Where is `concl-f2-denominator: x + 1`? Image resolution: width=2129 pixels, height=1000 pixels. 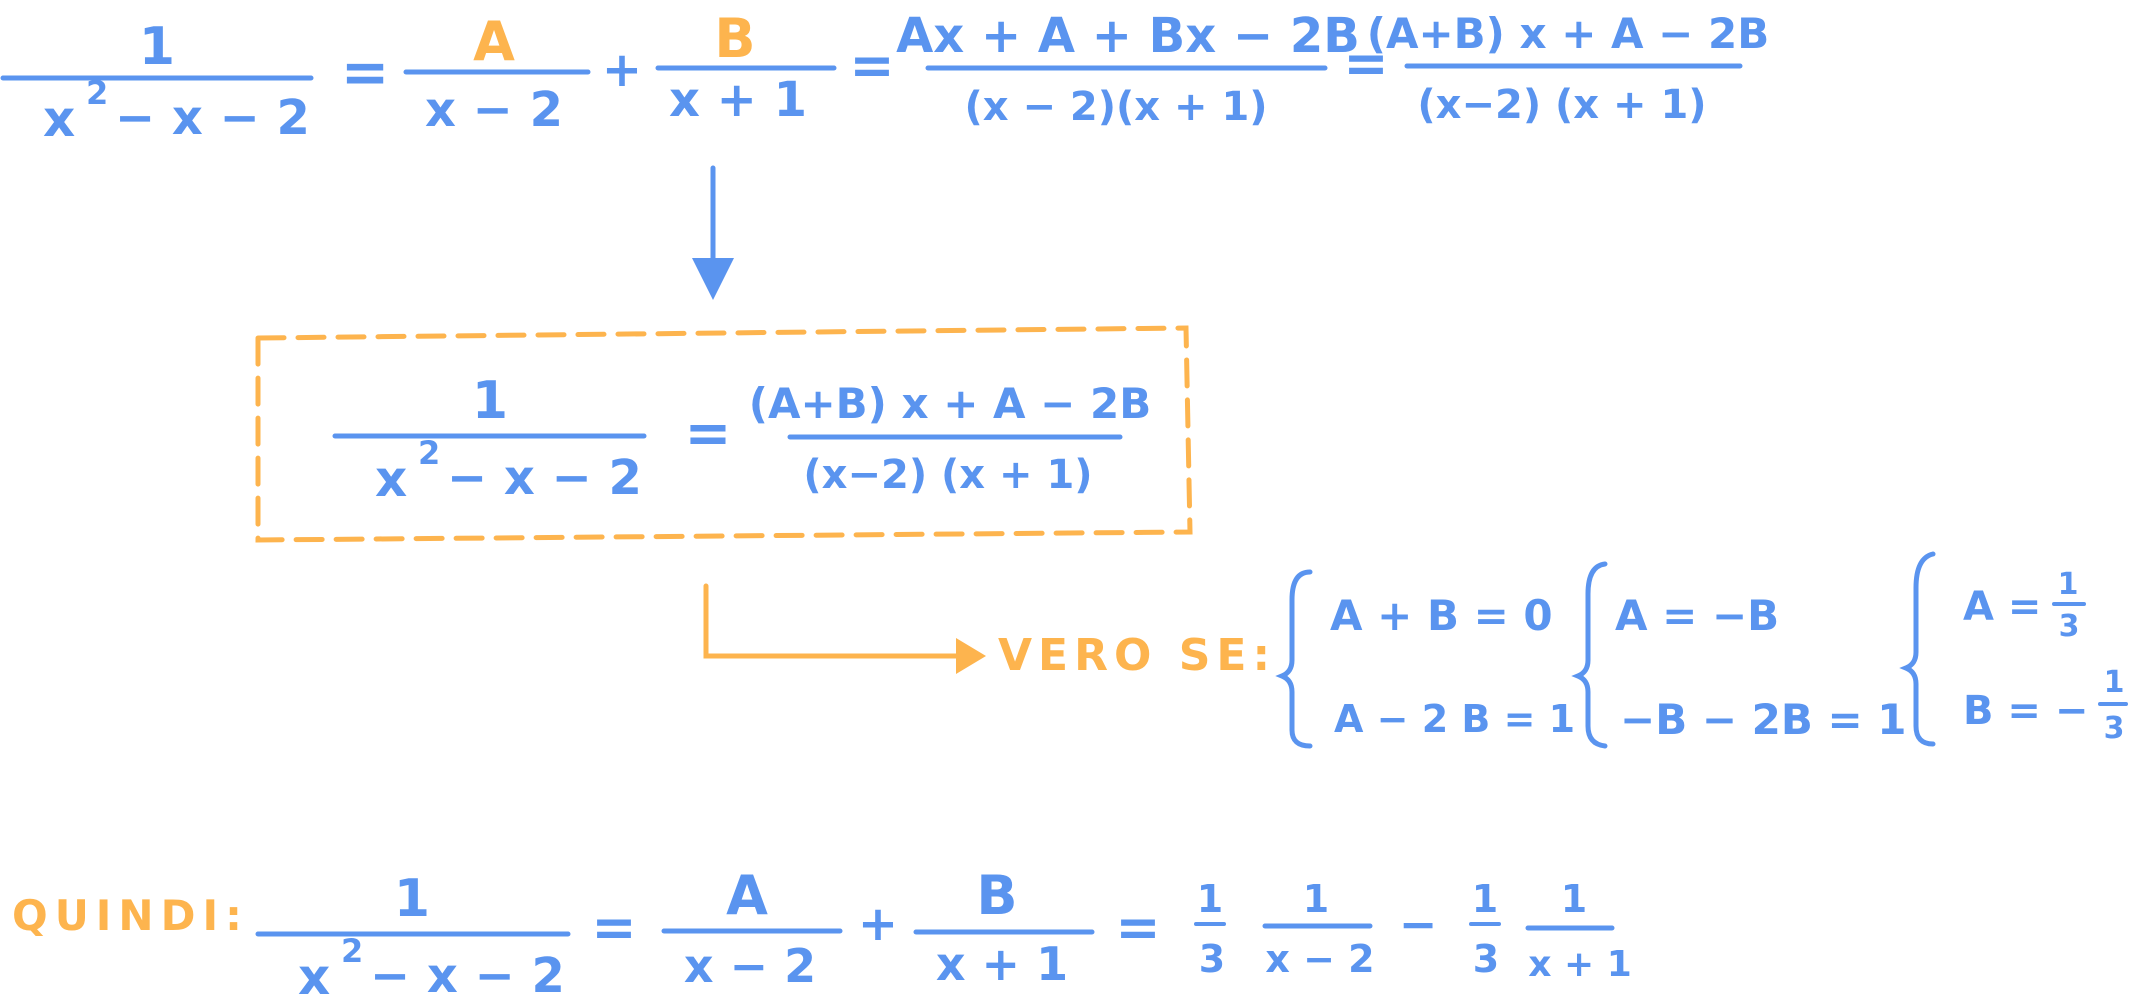
concl-f2-denominator: x + 1 is located at coordinates (1580, 964).